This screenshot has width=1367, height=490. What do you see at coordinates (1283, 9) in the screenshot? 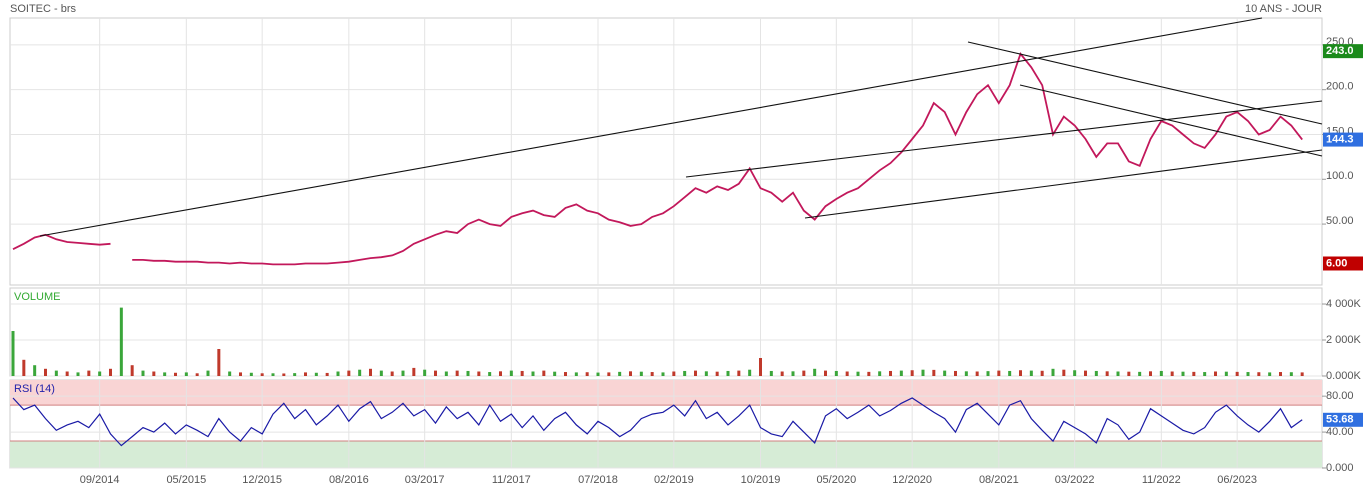
I see `chart-subtitle: 10 ANS - JOUR` at bounding box center [1283, 9].